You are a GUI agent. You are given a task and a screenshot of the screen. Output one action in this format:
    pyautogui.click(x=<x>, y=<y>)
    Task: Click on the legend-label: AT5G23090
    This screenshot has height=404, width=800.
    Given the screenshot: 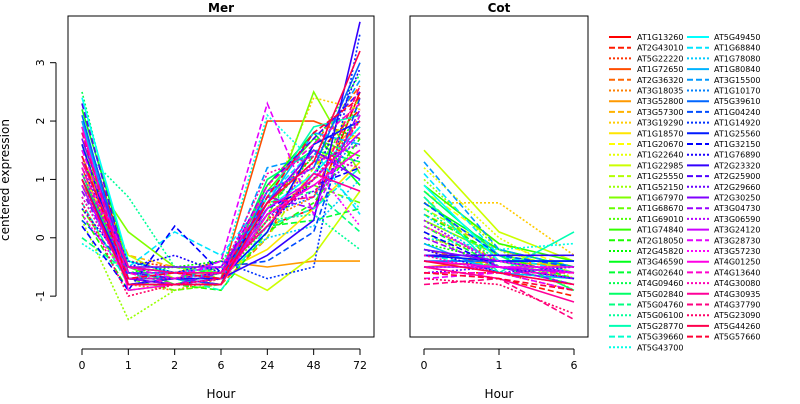 What is the action you would take?
    pyautogui.click(x=737, y=315)
    